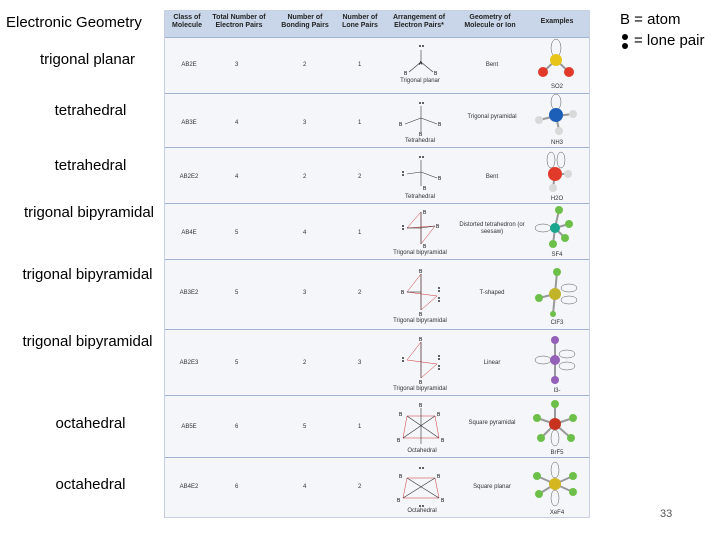  Describe the element at coordinates (557, 425) in the screenshot. I see `brf5-model-icon` at that location.